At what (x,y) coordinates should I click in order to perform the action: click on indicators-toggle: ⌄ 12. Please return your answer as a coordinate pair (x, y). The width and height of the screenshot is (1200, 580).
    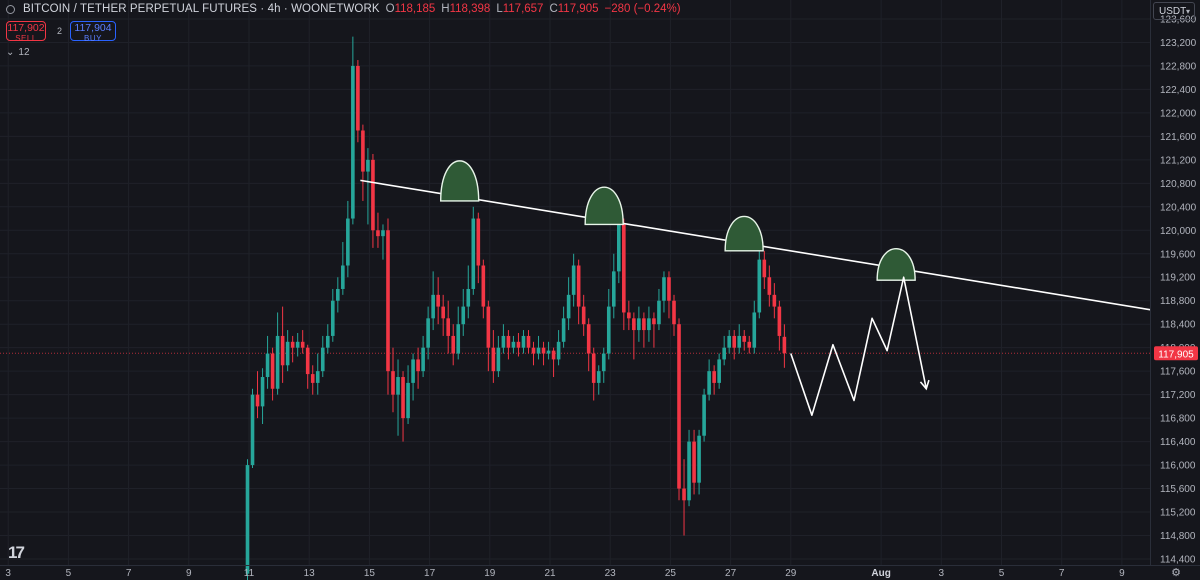
    Looking at the image, I should click on (18, 52).